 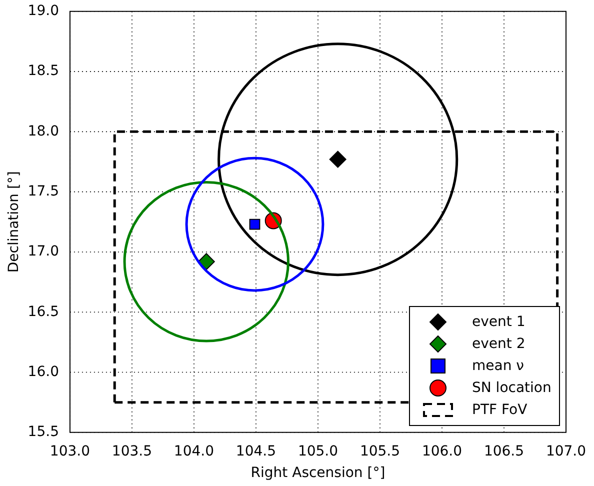 What do you see at coordinates (318, 451) in the screenshot?
I see `x-tick-label: 105.0` at bounding box center [318, 451].